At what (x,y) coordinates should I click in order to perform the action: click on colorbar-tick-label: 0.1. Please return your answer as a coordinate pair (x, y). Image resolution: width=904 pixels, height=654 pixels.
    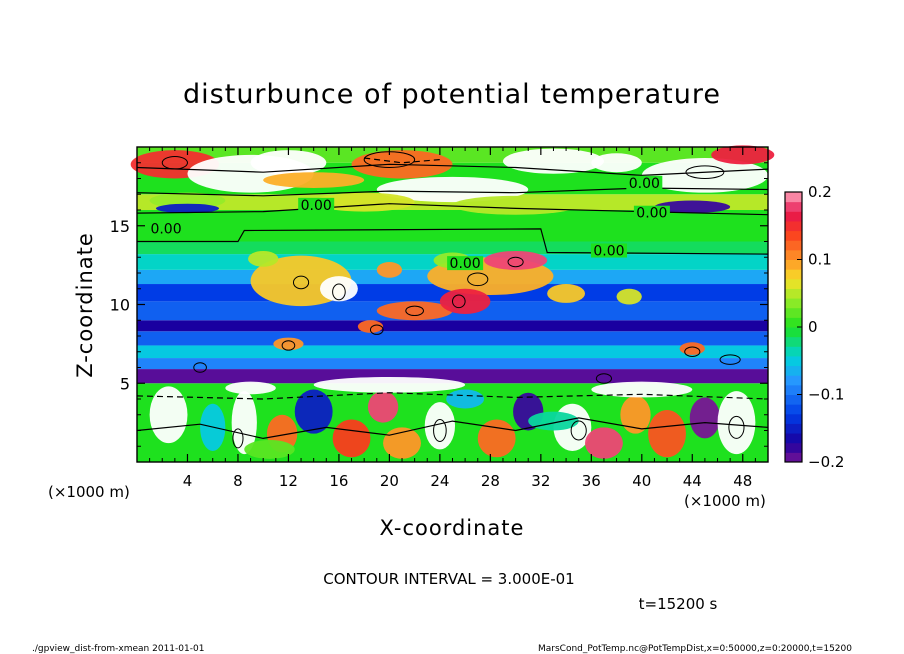
    Looking at the image, I should click on (820, 260).